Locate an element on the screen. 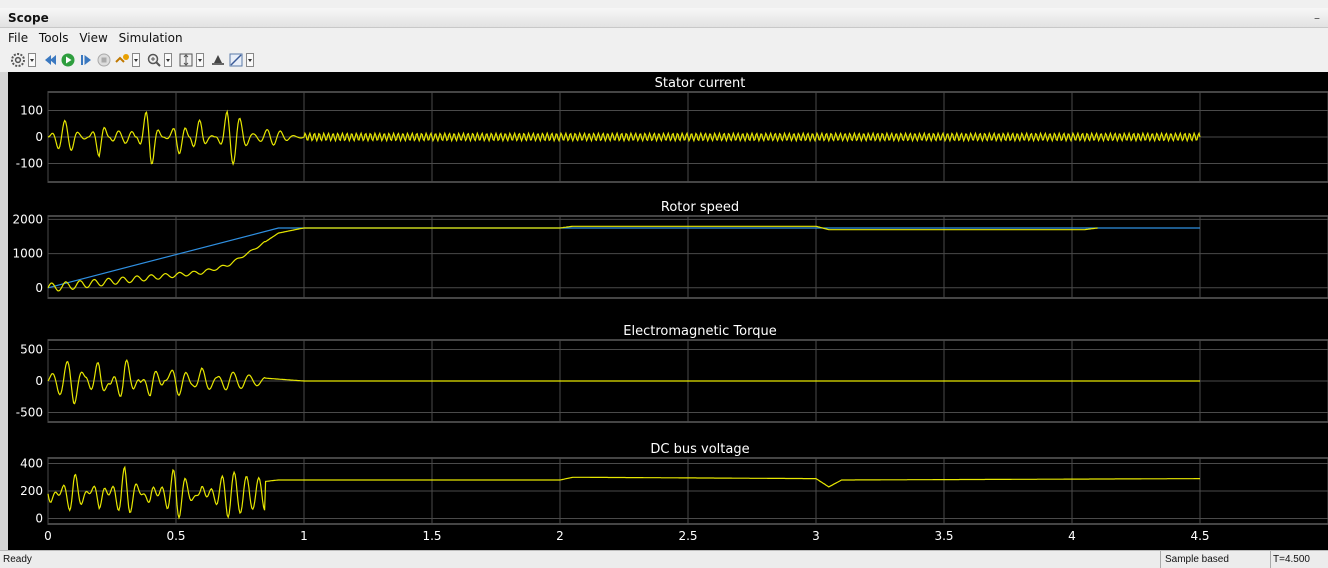  run-icon is located at coordinates (68, 60).